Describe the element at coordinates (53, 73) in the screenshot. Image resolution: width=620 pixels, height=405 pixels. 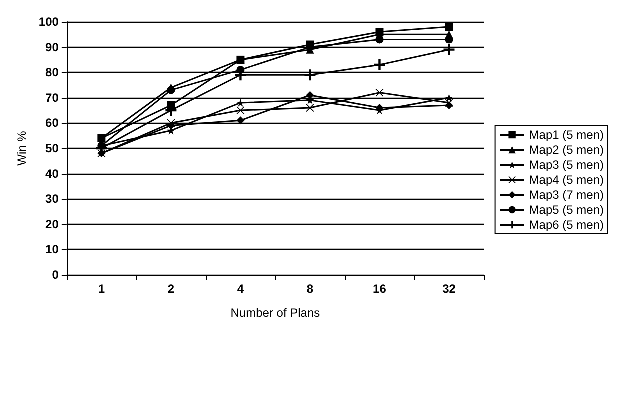
I see `y-tick-label: 80` at that location.